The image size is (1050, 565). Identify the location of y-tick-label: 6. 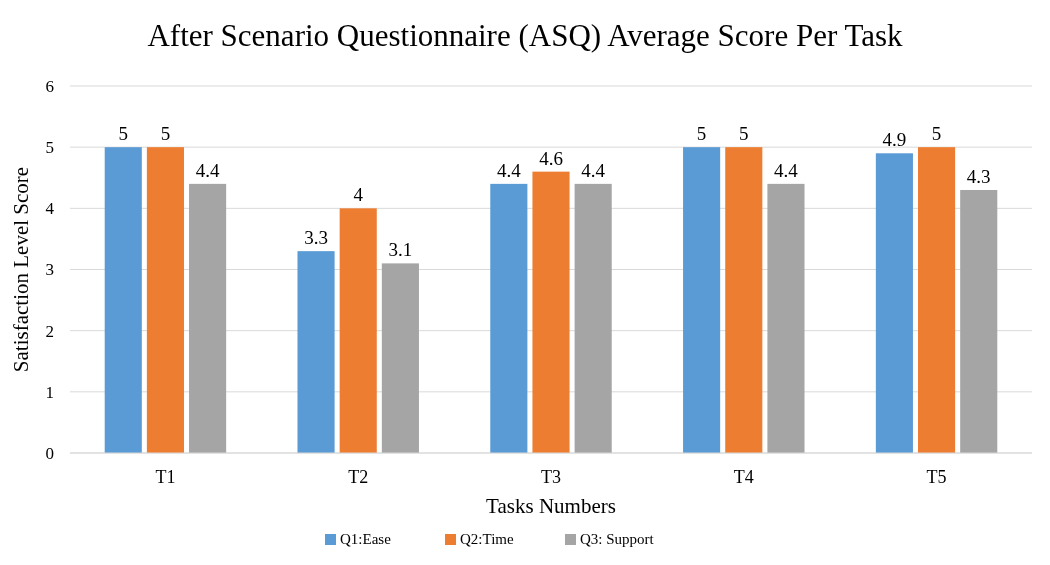
(49, 86).